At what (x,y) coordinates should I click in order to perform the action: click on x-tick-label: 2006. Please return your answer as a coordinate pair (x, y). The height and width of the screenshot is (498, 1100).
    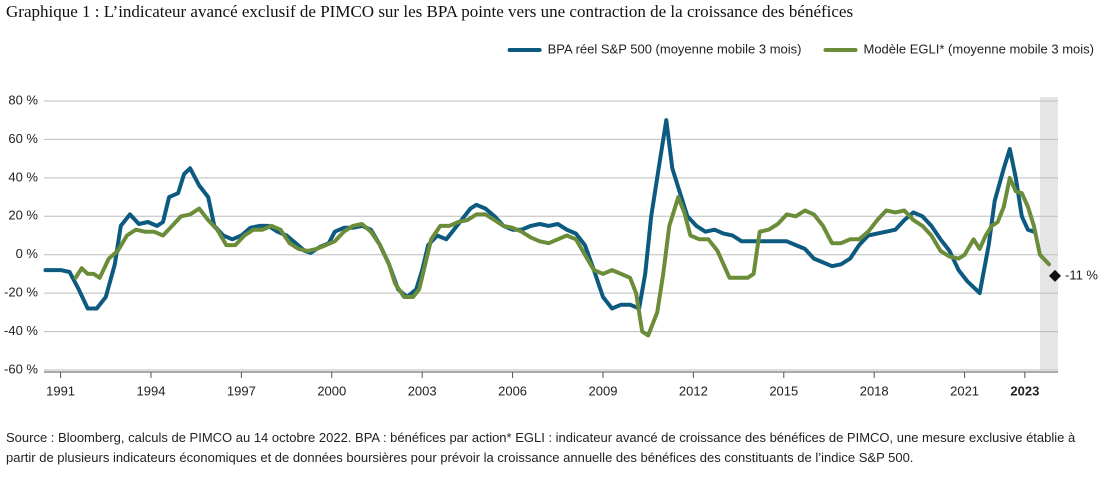
    Looking at the image, I should click on (512, 390).